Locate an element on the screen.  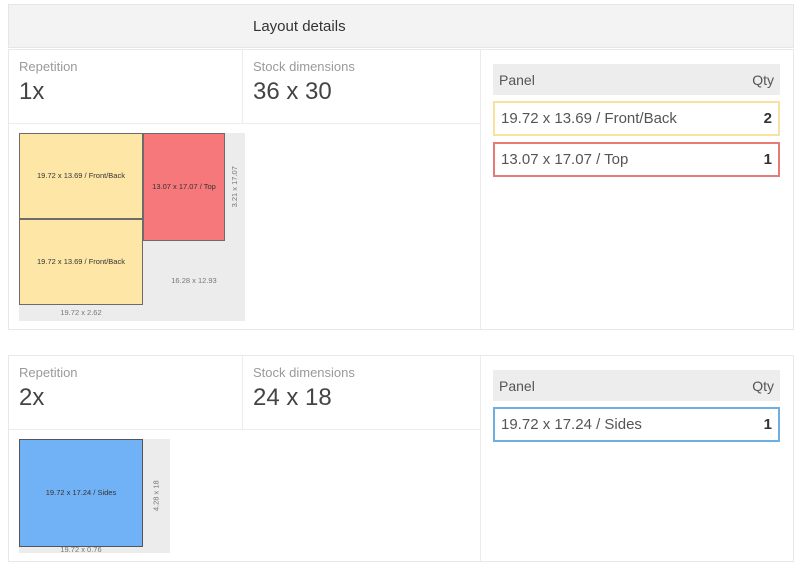
panel-row: 19.72 x 13.69 / Front/Back 2 is located at coordinates (636, 118).